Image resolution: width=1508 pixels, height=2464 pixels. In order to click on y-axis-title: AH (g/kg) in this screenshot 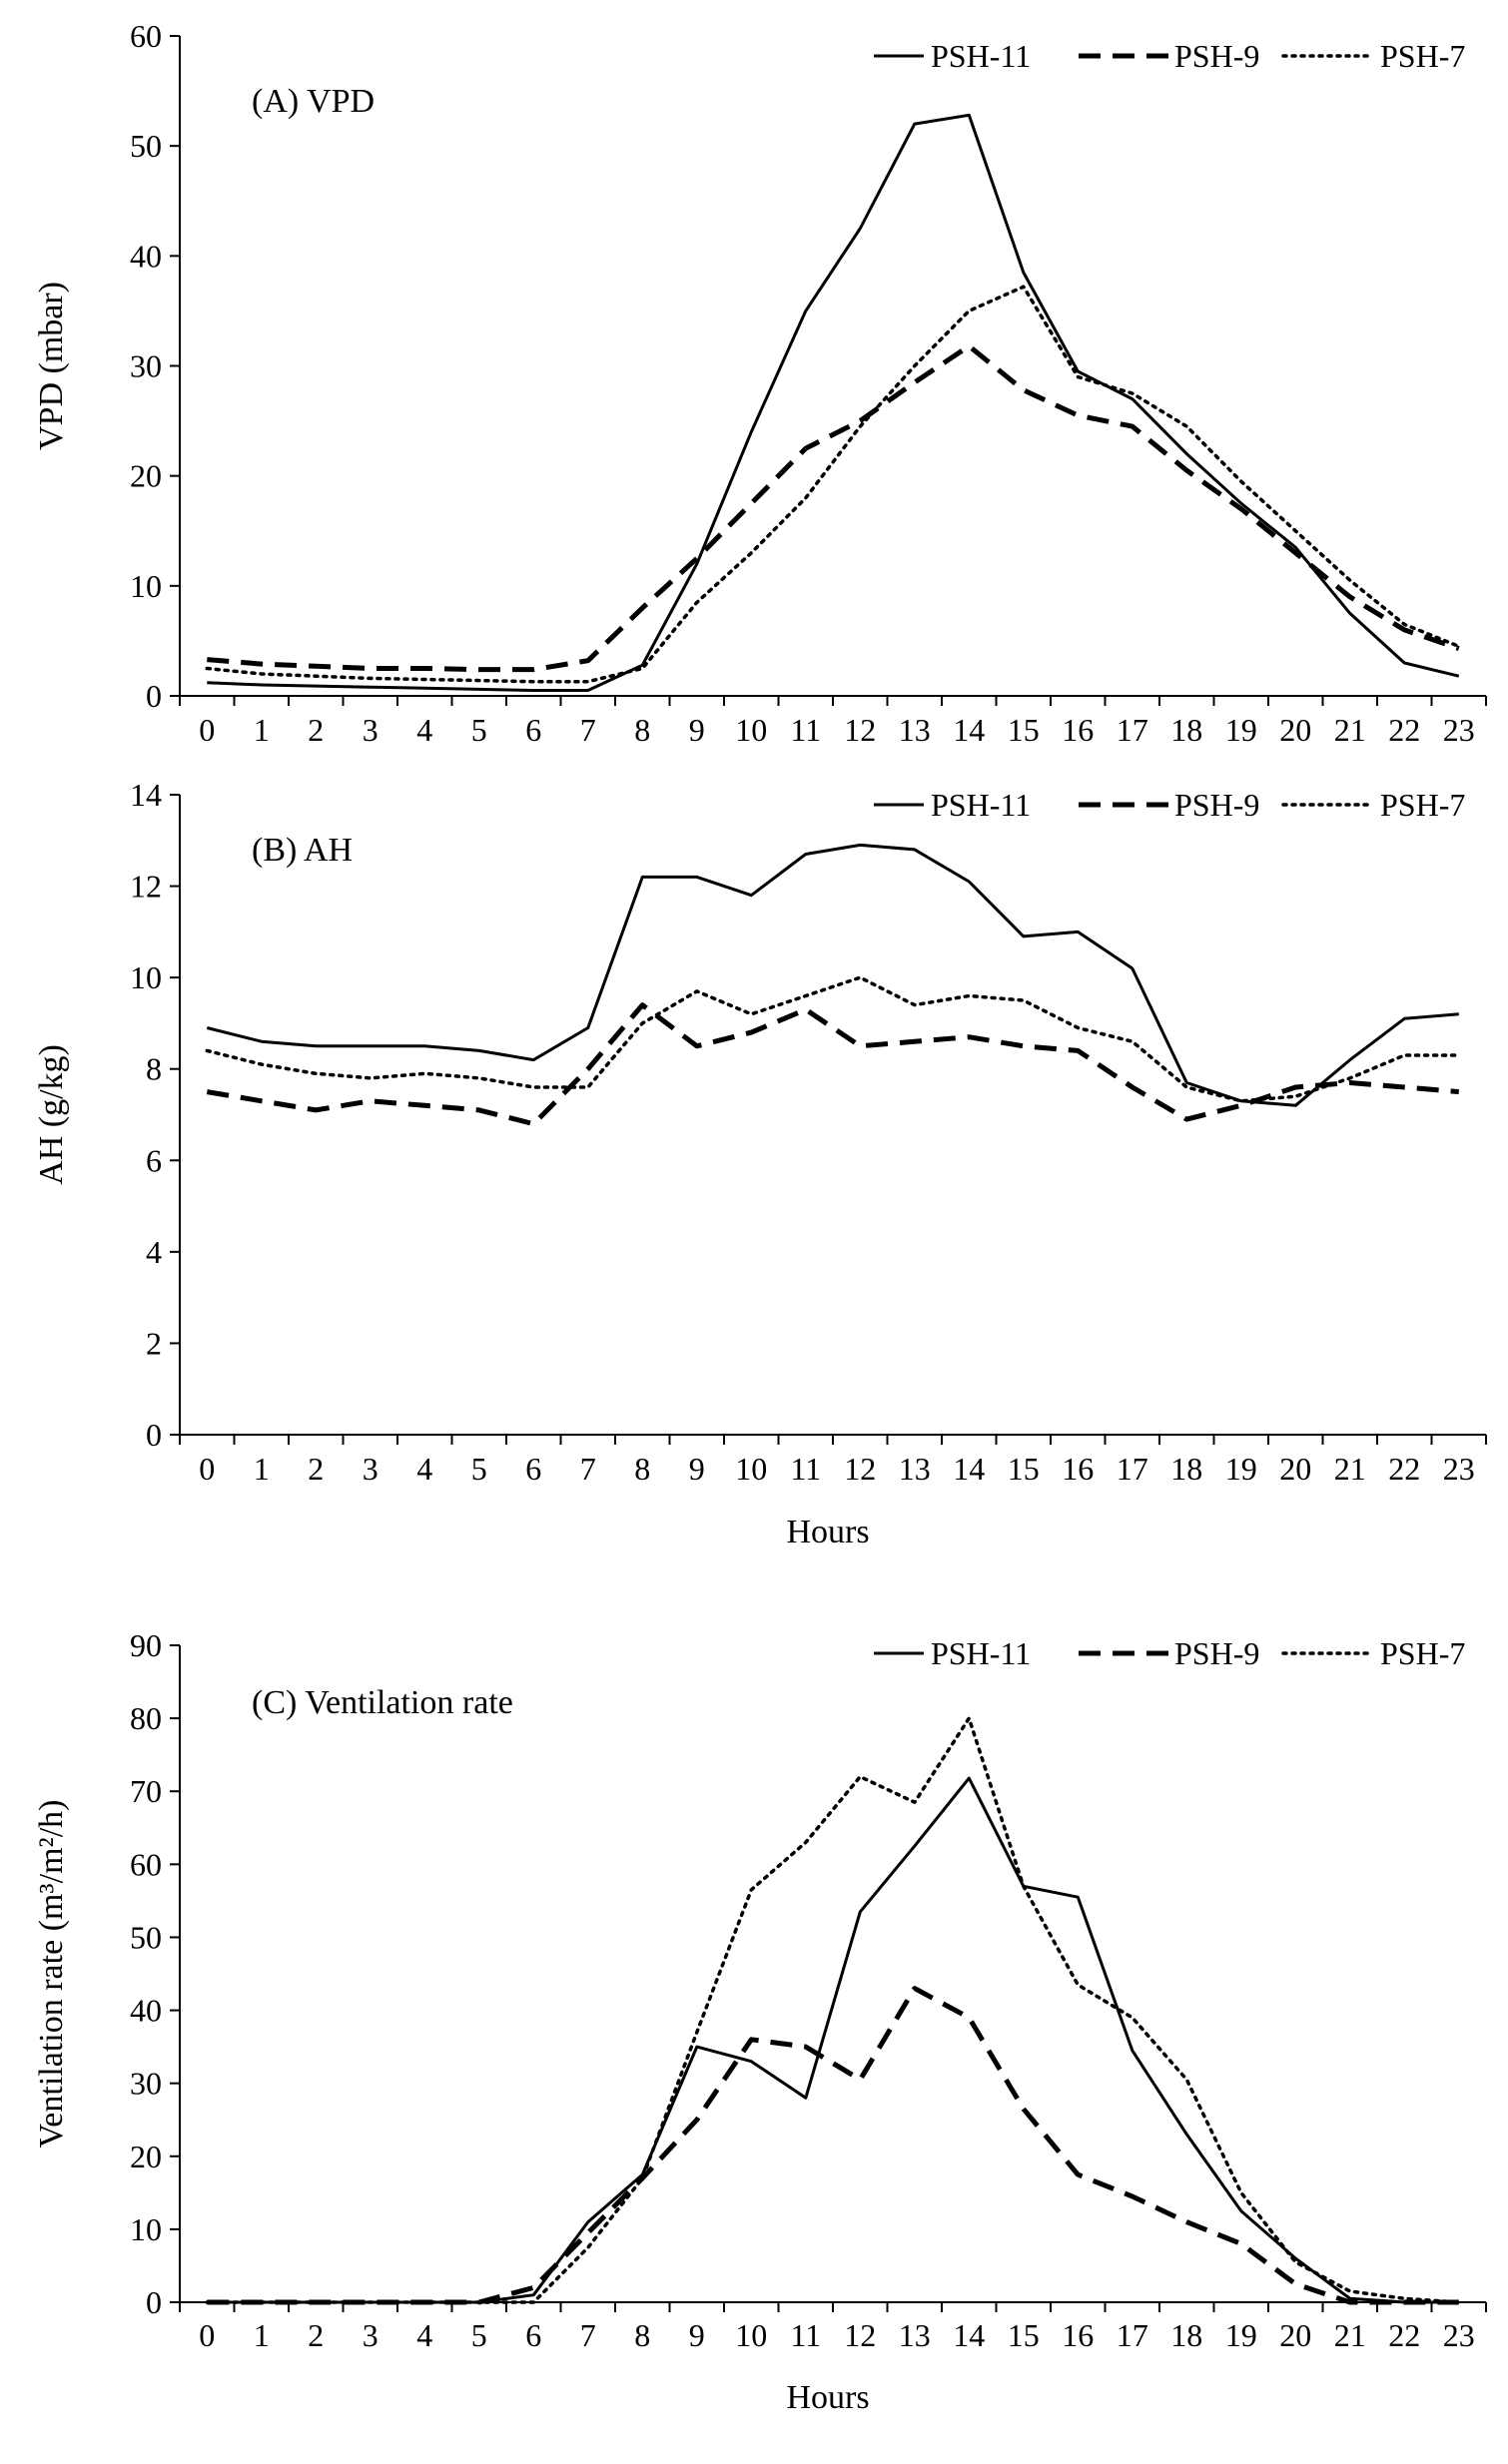, I will do `click(51, 1114)`.